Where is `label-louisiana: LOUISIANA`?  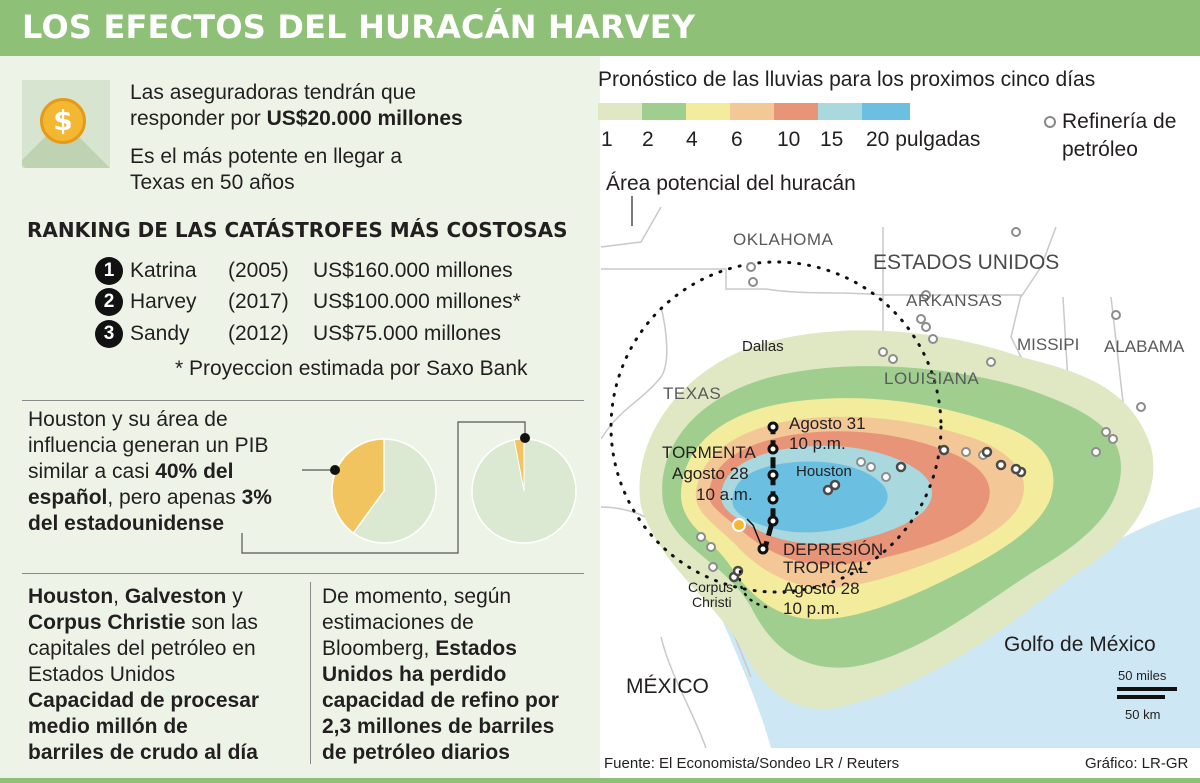
label-louisiana: LOUISIANA is located at coordinates (931, 378).